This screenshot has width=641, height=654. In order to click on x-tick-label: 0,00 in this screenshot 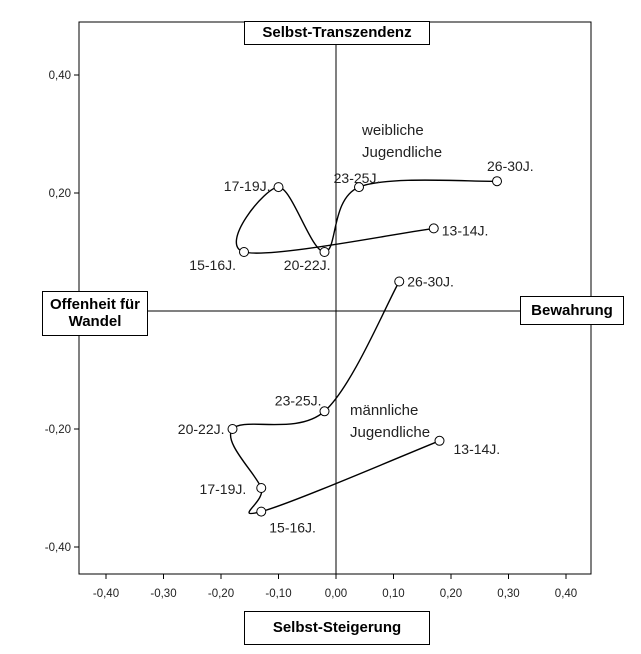, I will do `click(336, 594)`.